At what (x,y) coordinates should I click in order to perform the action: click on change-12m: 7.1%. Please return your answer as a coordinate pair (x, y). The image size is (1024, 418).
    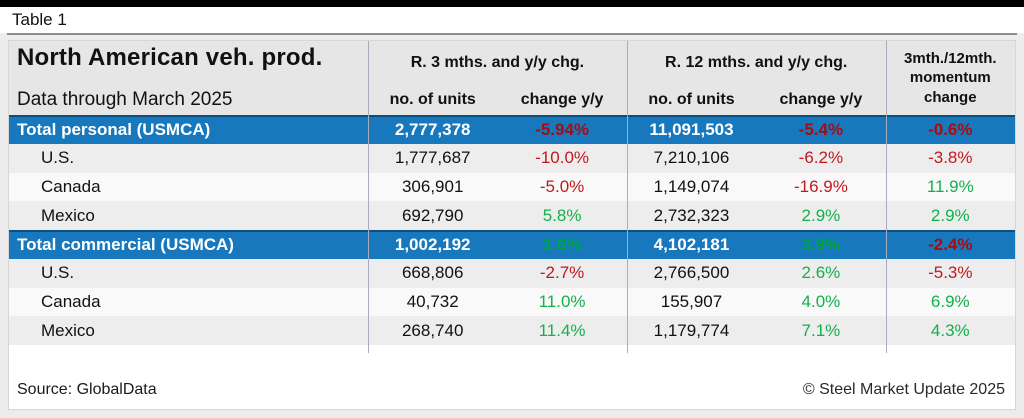
    Looking at the image, I should click on (821, 330).